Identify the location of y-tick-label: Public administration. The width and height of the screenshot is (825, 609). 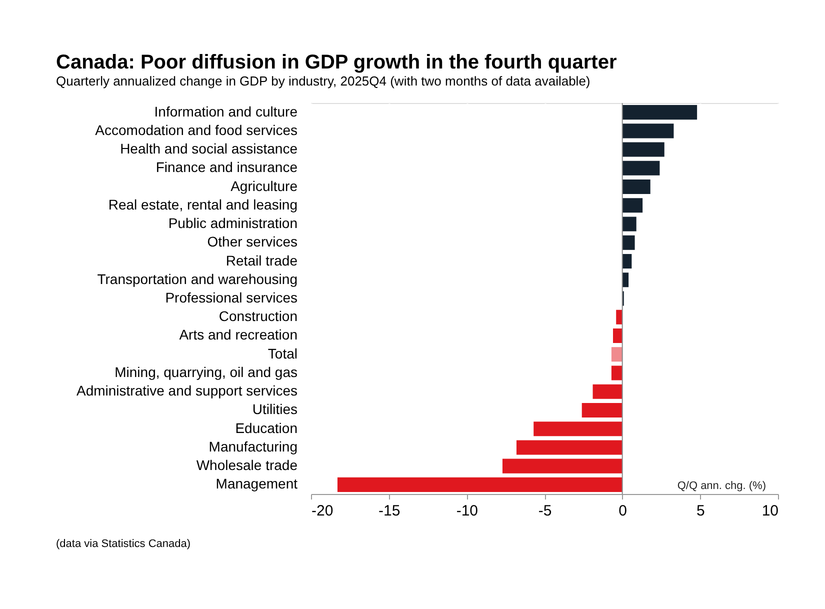
(233, 223).